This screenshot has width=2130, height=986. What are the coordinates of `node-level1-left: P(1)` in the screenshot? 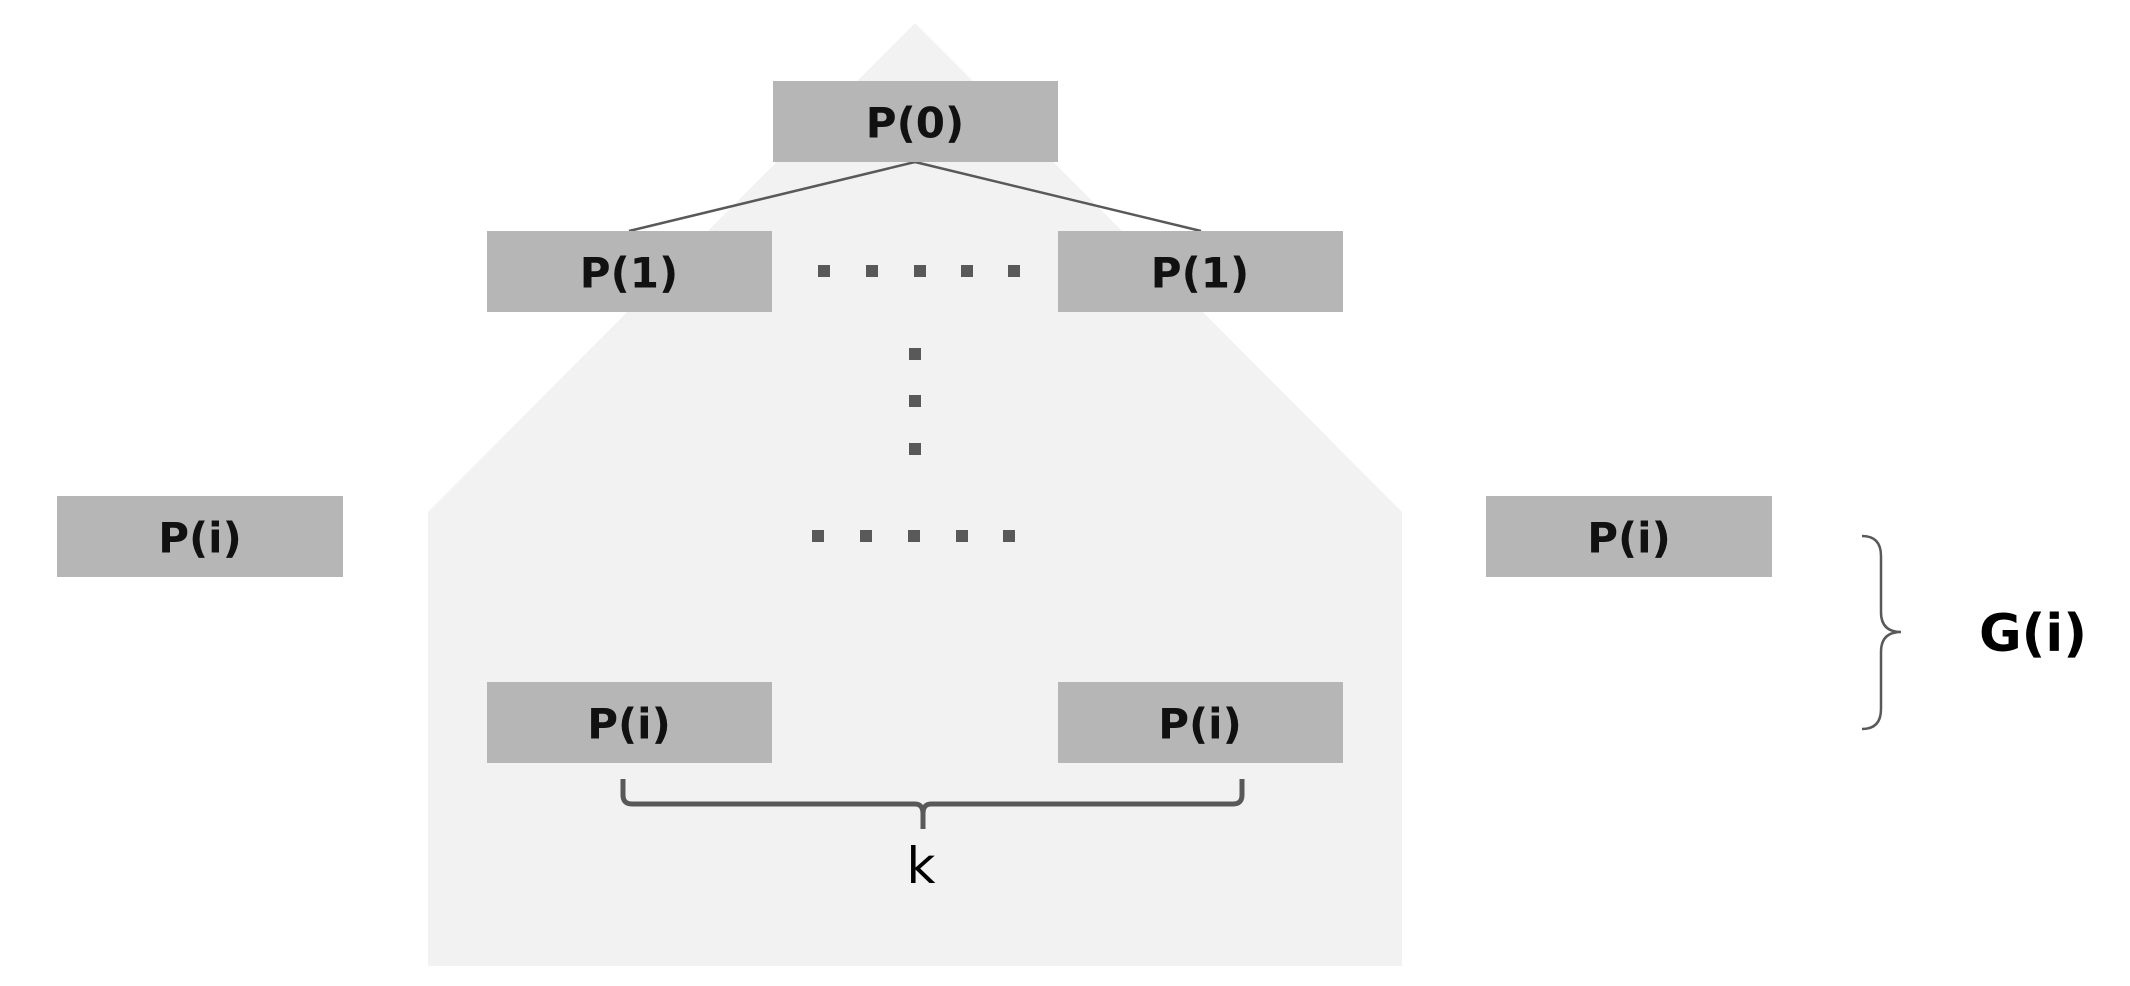 It's located at (629, 271).